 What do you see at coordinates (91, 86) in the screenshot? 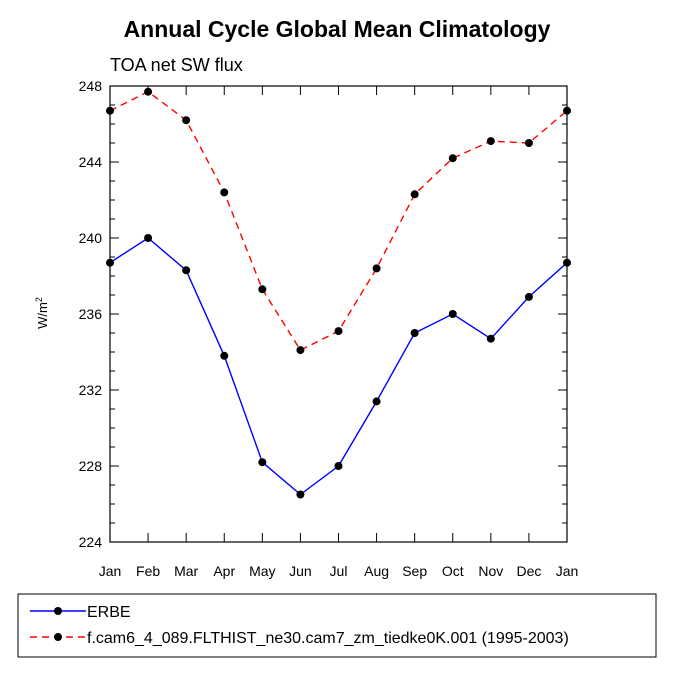
I see `y-tick-label: 248` at bounding box center [91, 86].